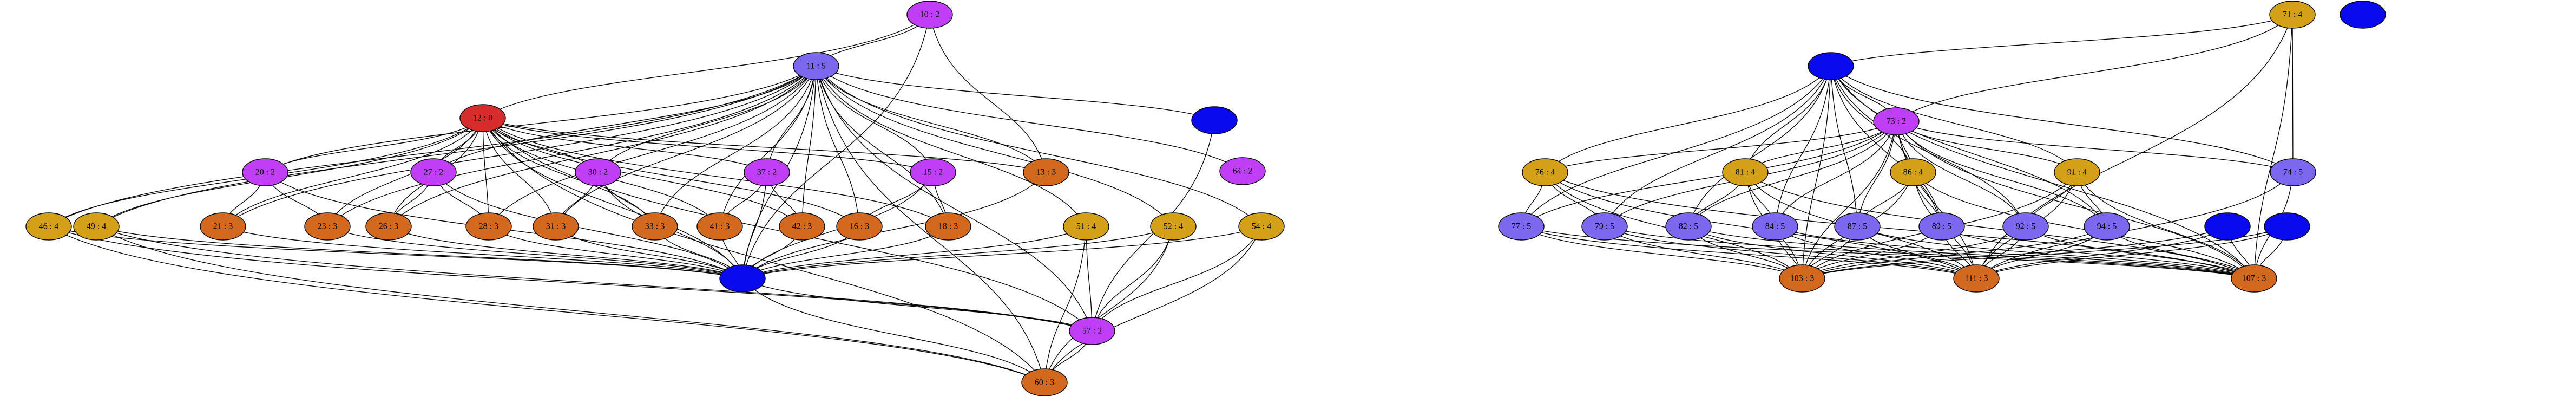  Describe the element at coordinates (615, 253) in the screenshot. I see `edge-28-b2` at that location.